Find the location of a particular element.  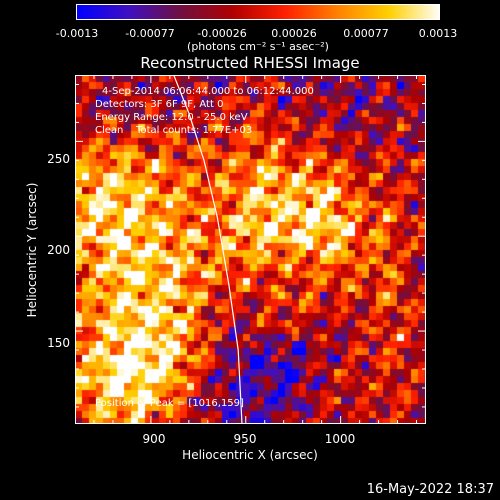

chart-title: Reconstructed RHESSI Image is located at coordinates (250, 63).